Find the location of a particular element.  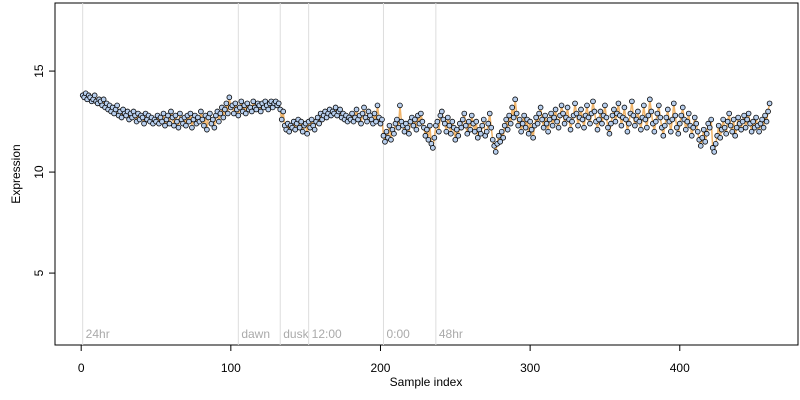

x-tick-label: 300 is located at coordinates (530, 368).